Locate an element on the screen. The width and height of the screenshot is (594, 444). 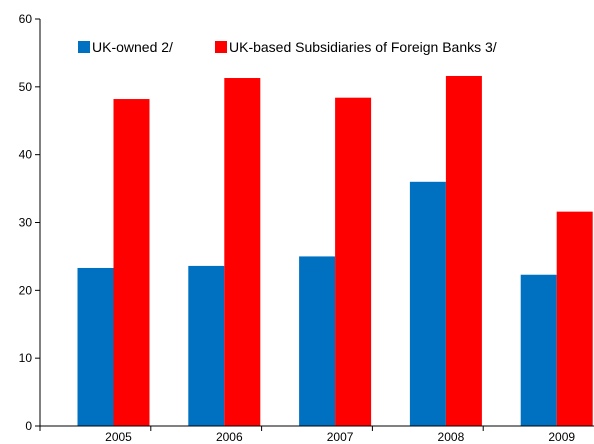
bar-uk-owned-2007 is located at coordinates (317, 341).